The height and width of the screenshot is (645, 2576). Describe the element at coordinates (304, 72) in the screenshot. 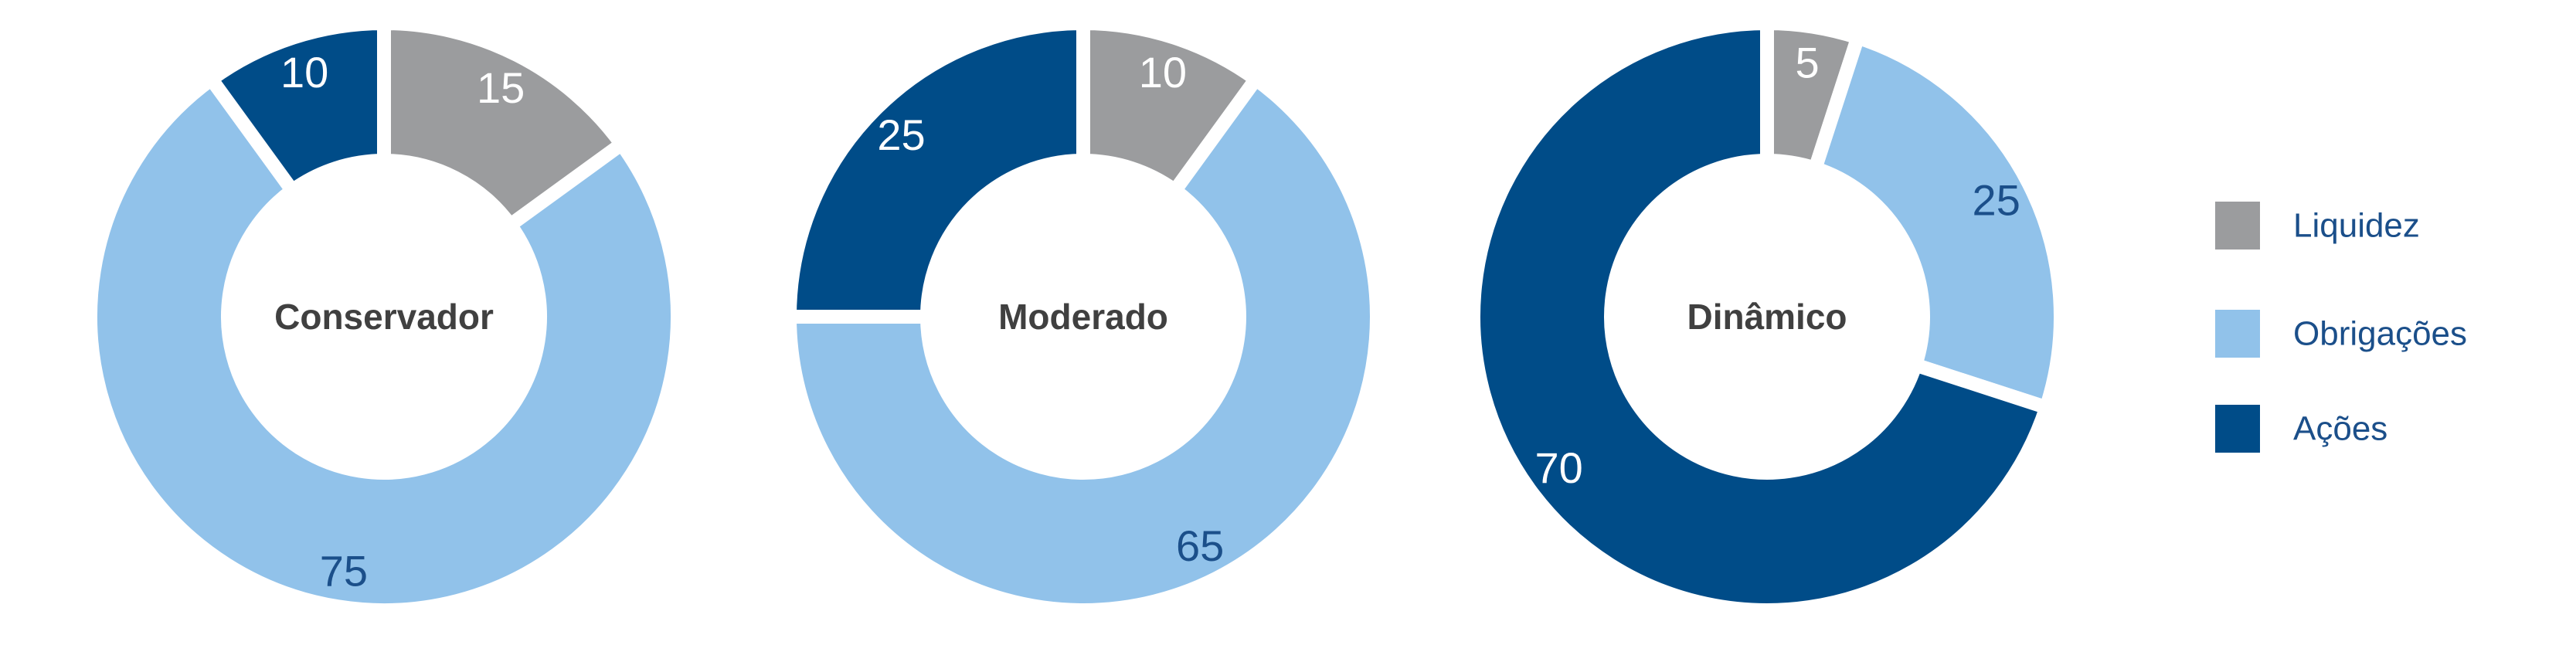

I see `data-label-acoes: 10` at that location.